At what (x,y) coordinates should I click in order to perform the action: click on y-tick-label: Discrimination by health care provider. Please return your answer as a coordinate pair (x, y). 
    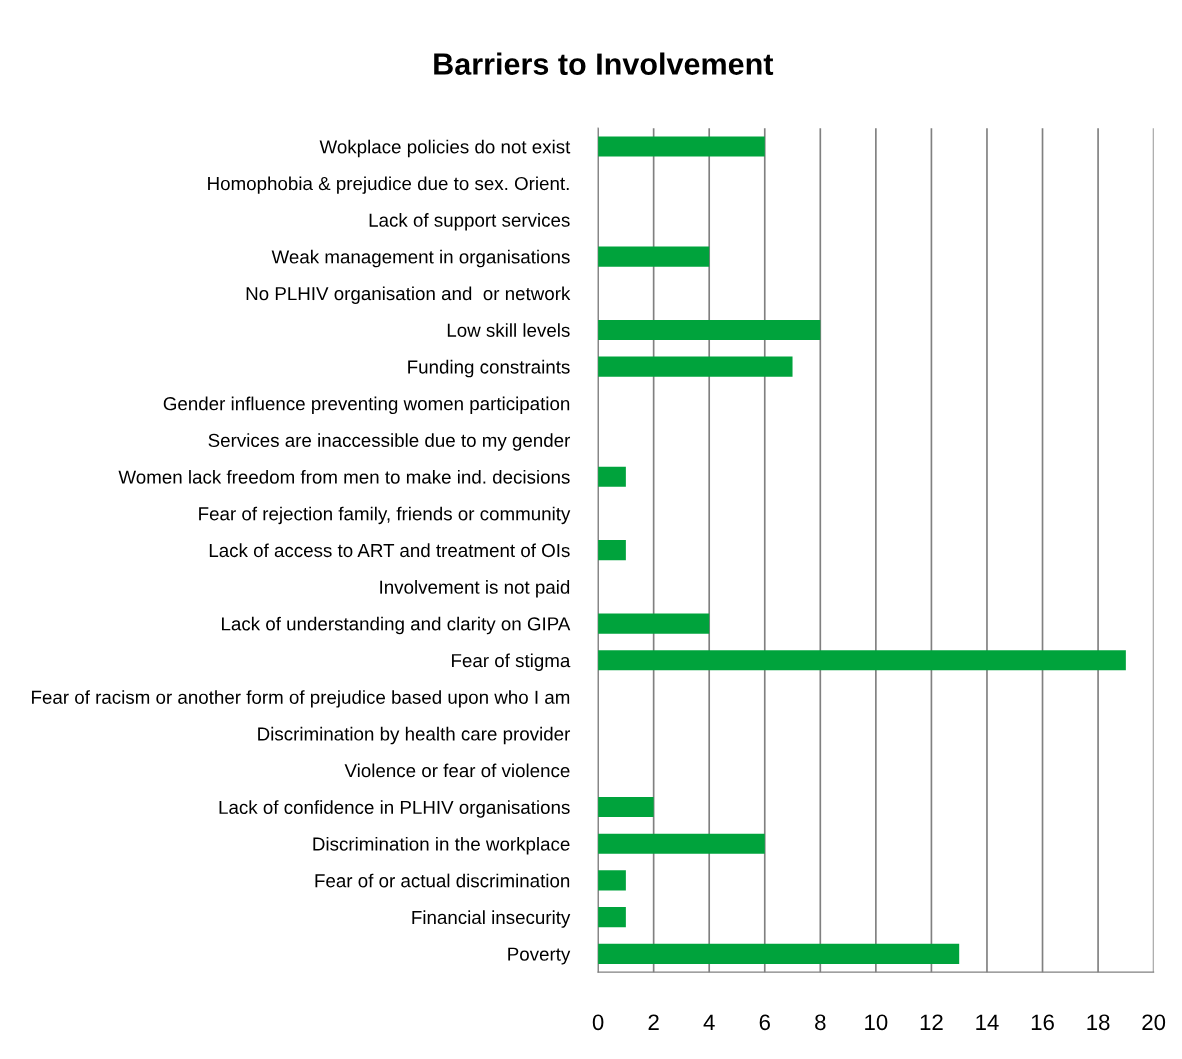
    Looking at the image, I should click on (414, 735).